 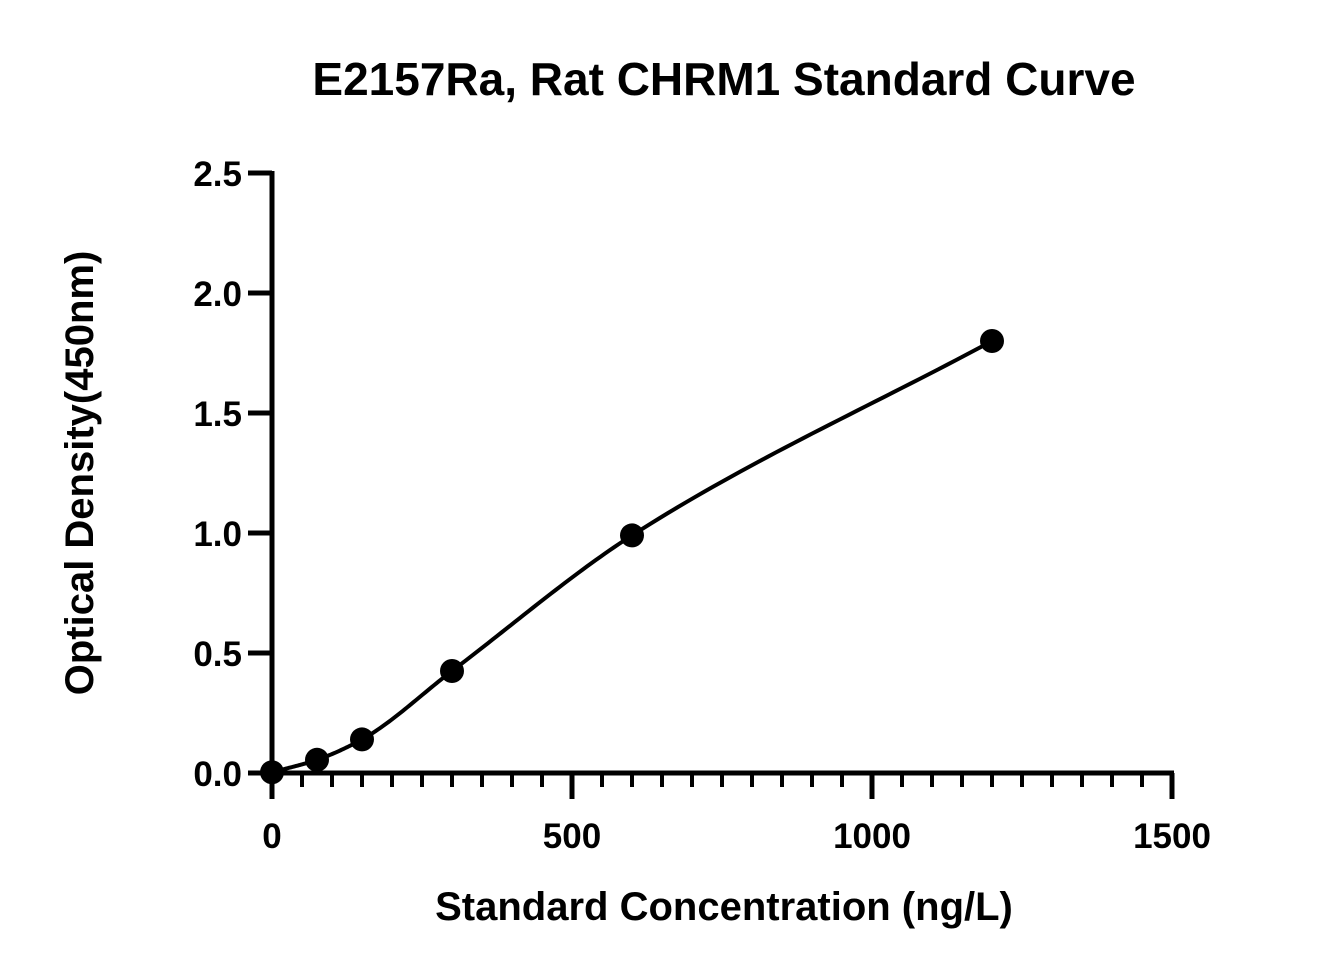 I want to click on y-tick-label: 2.0, so click(x=217, y=294).